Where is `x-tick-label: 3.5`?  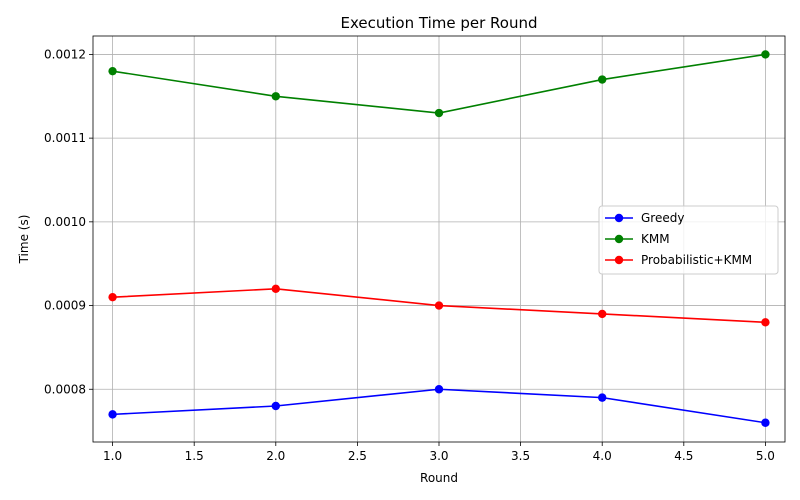 x-tick-label: 3.5 is located at coordinates (520, 456).